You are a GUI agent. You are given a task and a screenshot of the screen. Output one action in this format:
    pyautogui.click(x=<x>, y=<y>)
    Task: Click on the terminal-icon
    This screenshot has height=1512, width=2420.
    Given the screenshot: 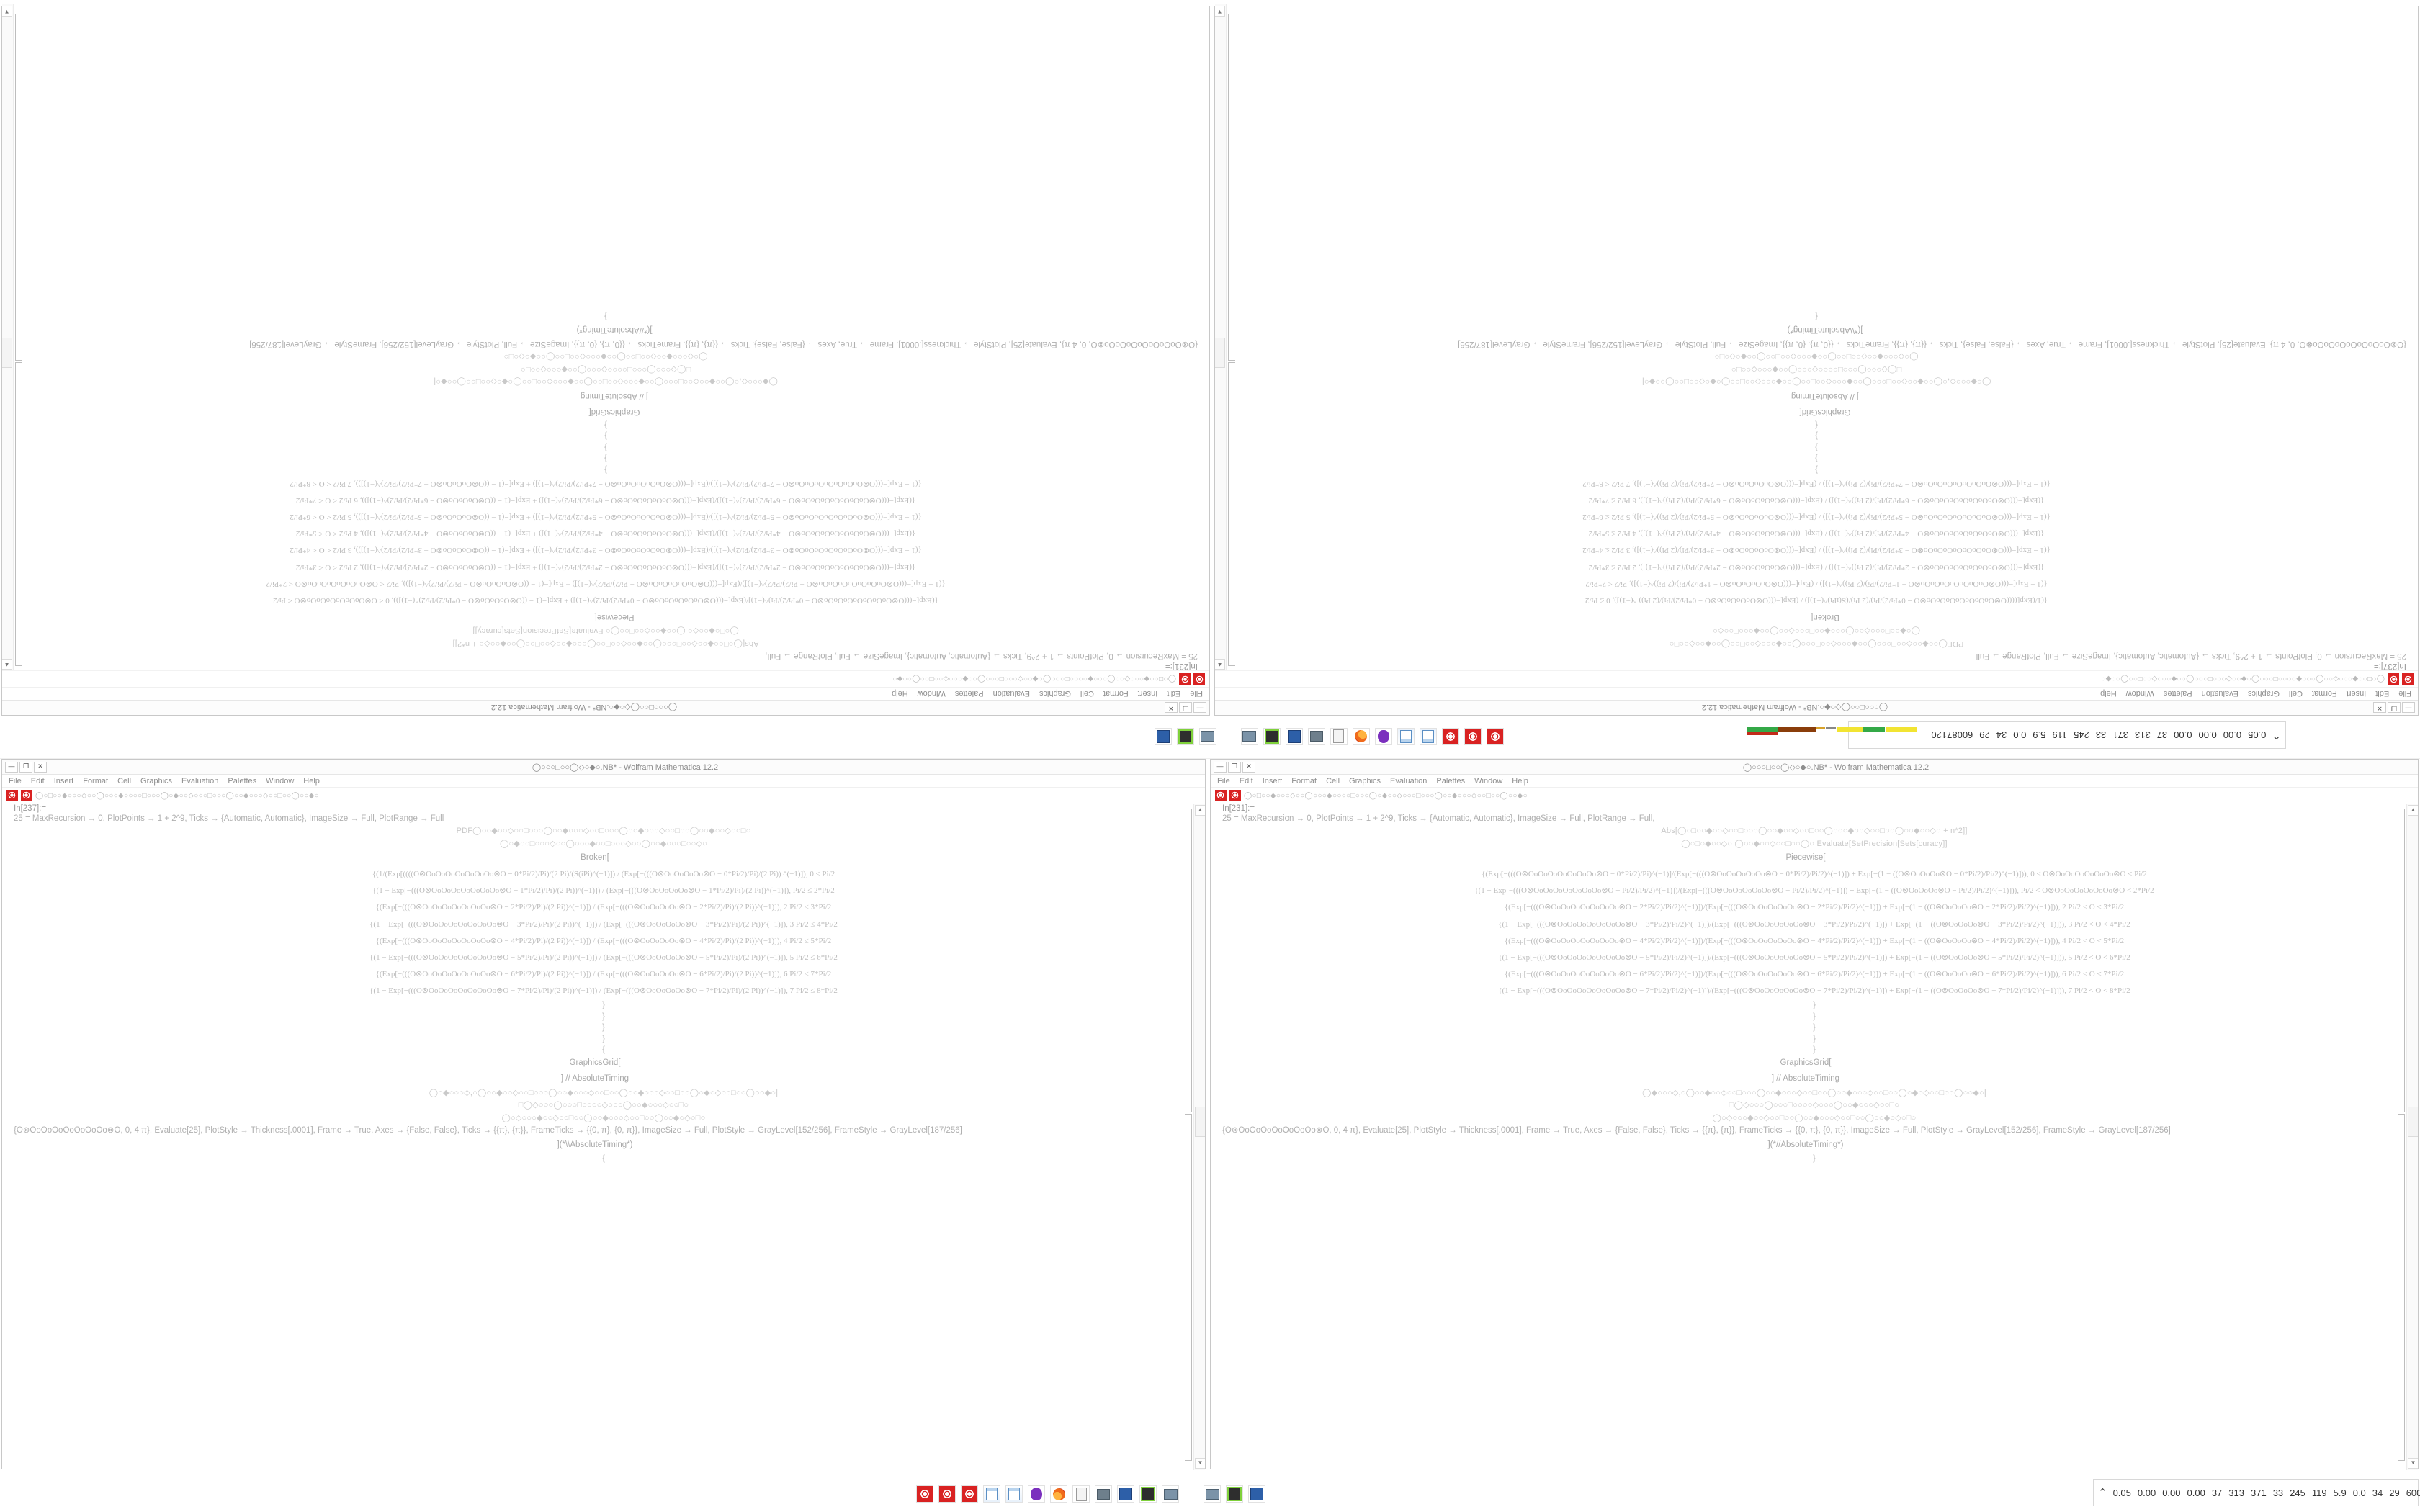 What is the action you would take?
    pyautogui.click(x=1103, y=1494)
    